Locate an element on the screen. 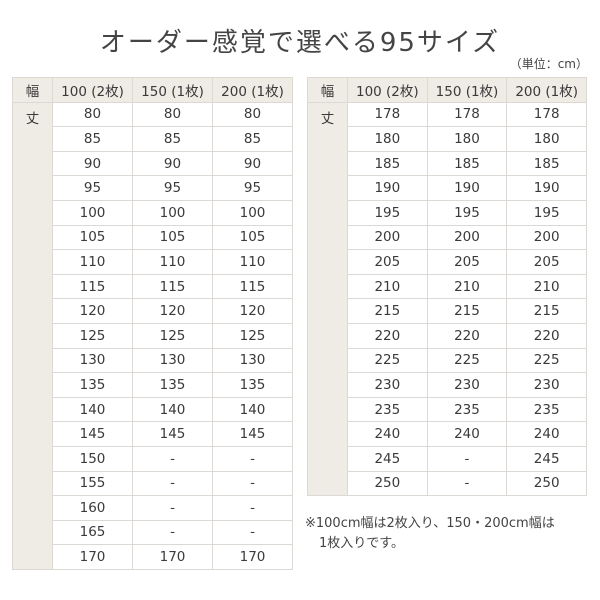 This screenshot has height=600, width=600. table-row: 195 195 195 is located at coordinates (447, 212).